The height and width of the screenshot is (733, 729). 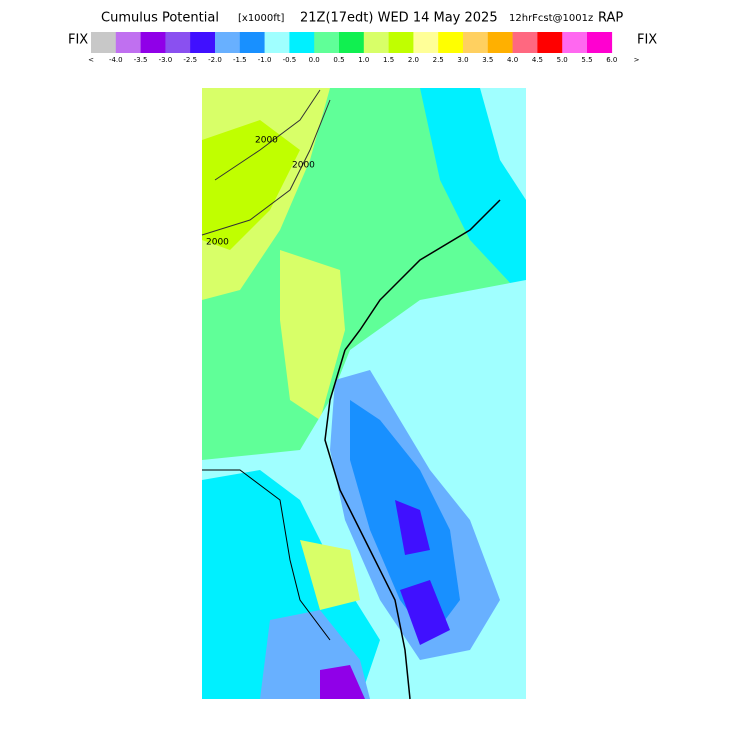 What do you see at coordinates (487, 60) in the screenshot?
I see `color-label: 3.5` at bounding box center [487, 60].